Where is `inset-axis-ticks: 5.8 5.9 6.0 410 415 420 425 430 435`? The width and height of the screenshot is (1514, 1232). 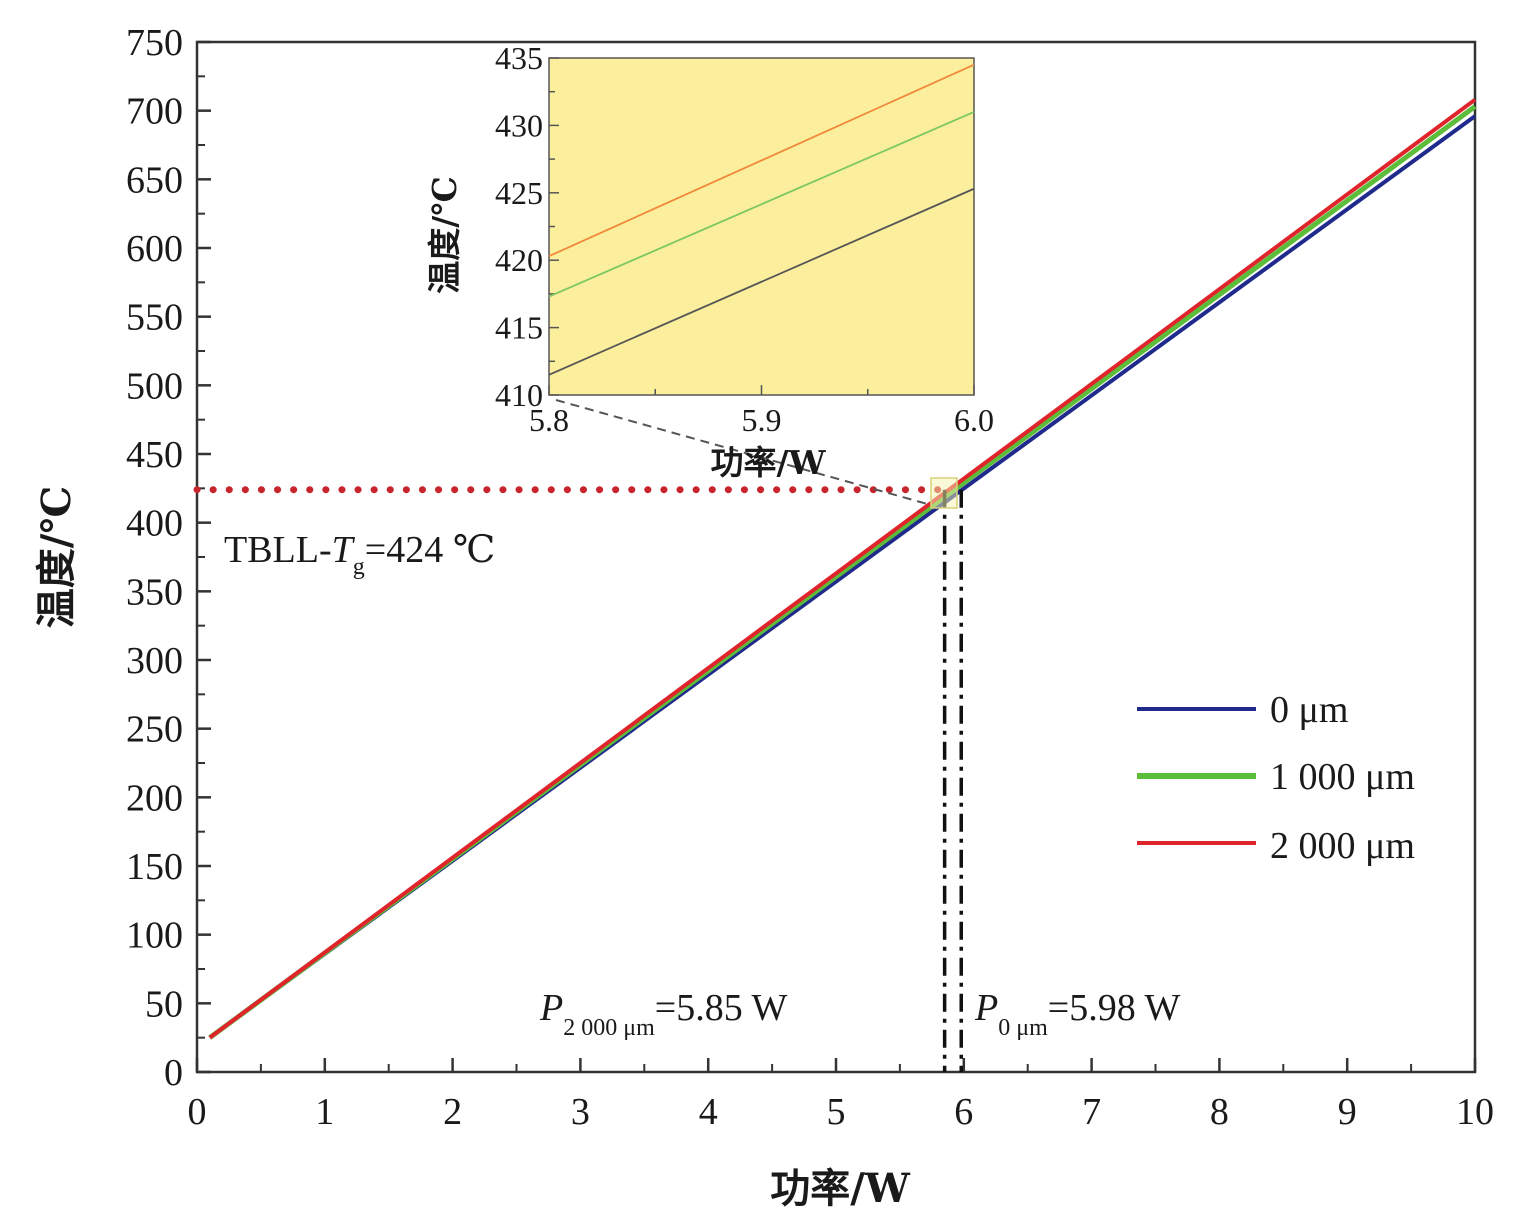 inset-axis-ticks: 5.8 5.9 6.0 410 415 420 425 430 435 is located at coordinates (744, 239).